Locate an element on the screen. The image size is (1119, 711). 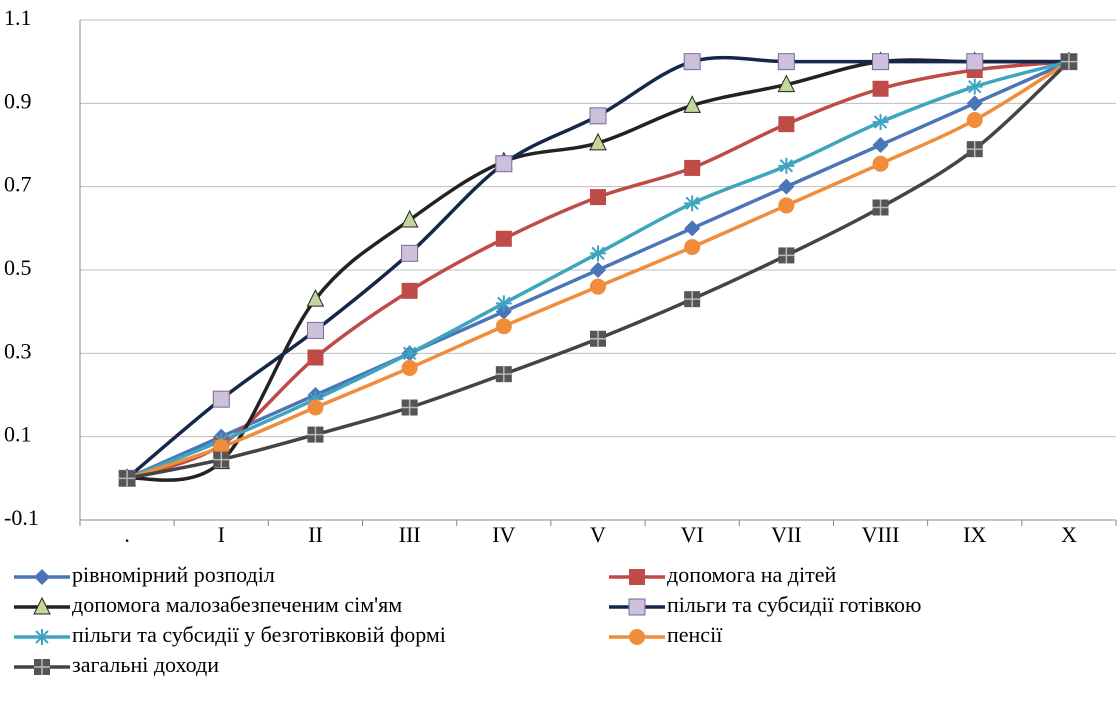
legend-item: допомога малозабезпеченим сім'ям is located at coordinates (208, 604).